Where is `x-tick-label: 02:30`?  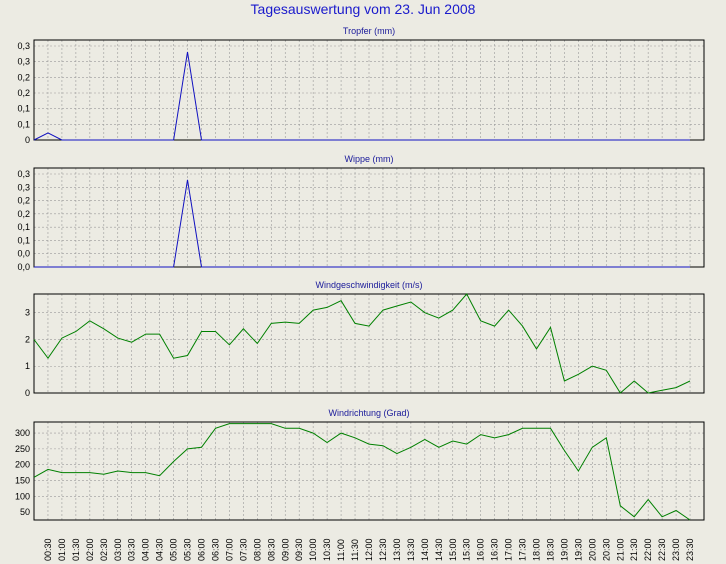
x-tick-label: 02:30 is located at coordinates (104, 549).